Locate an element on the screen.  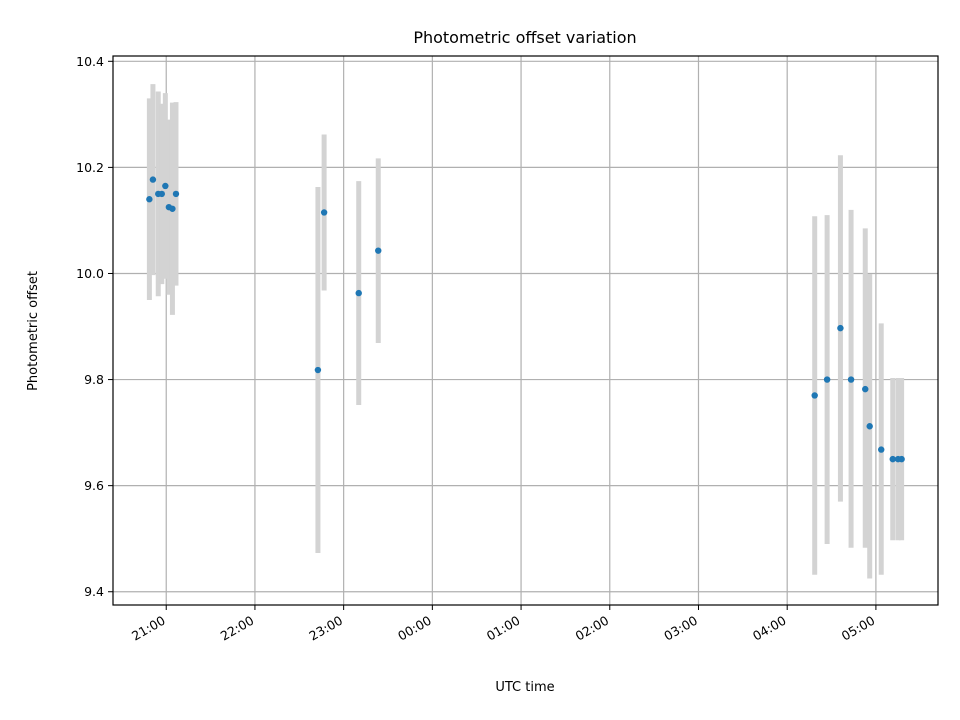
y-axis-ticks: 9.4 9.6 9.8 10.0 10.2 10.4 is located at coordinates (94, 326).